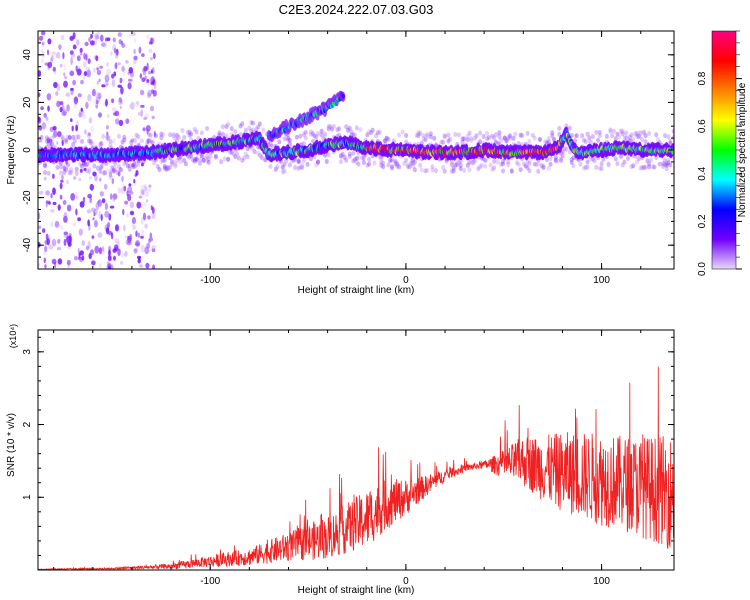  Describe the element at coordinates (702, 269) in the screenshot. I see `colorbar-tick-label: 0.0` at that location.